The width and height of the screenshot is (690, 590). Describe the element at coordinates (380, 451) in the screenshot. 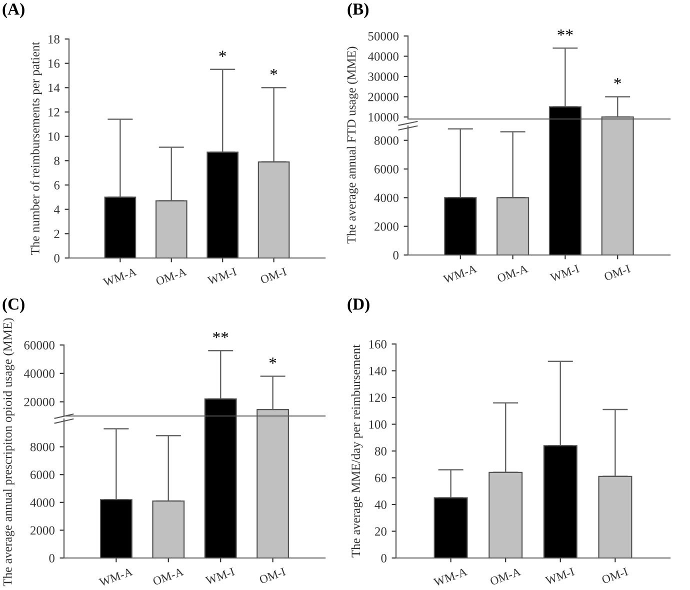

I see `y-tick-label: 80` at that location.